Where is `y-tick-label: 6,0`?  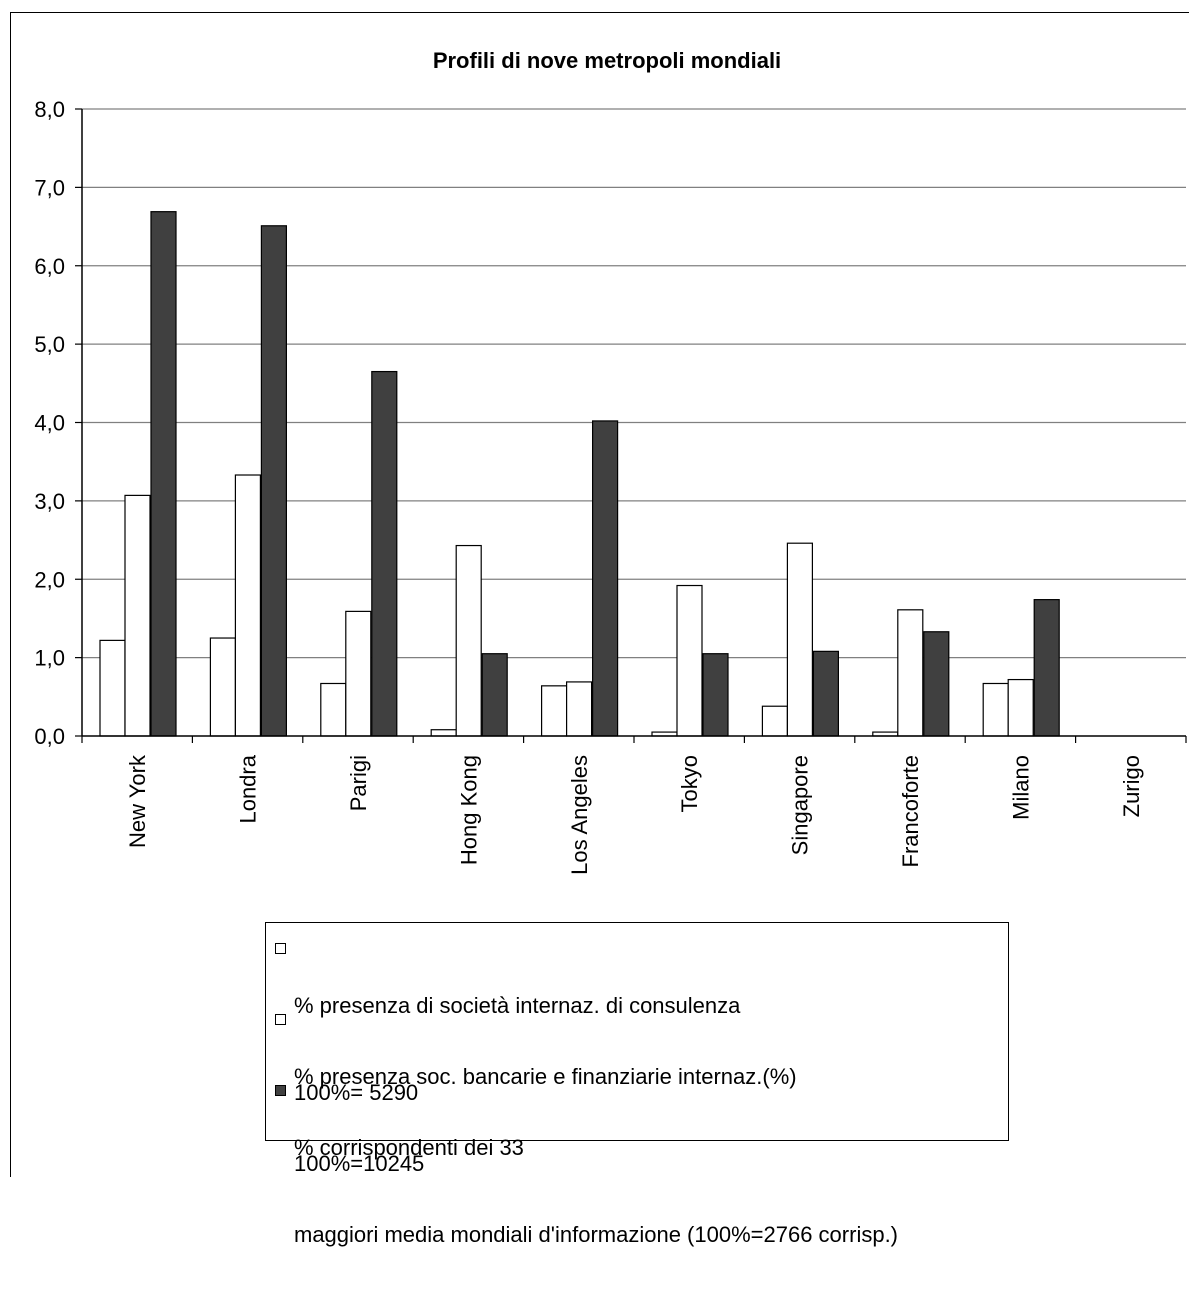
y-tick-label: 6,0 is located at coordinates (49, 266).